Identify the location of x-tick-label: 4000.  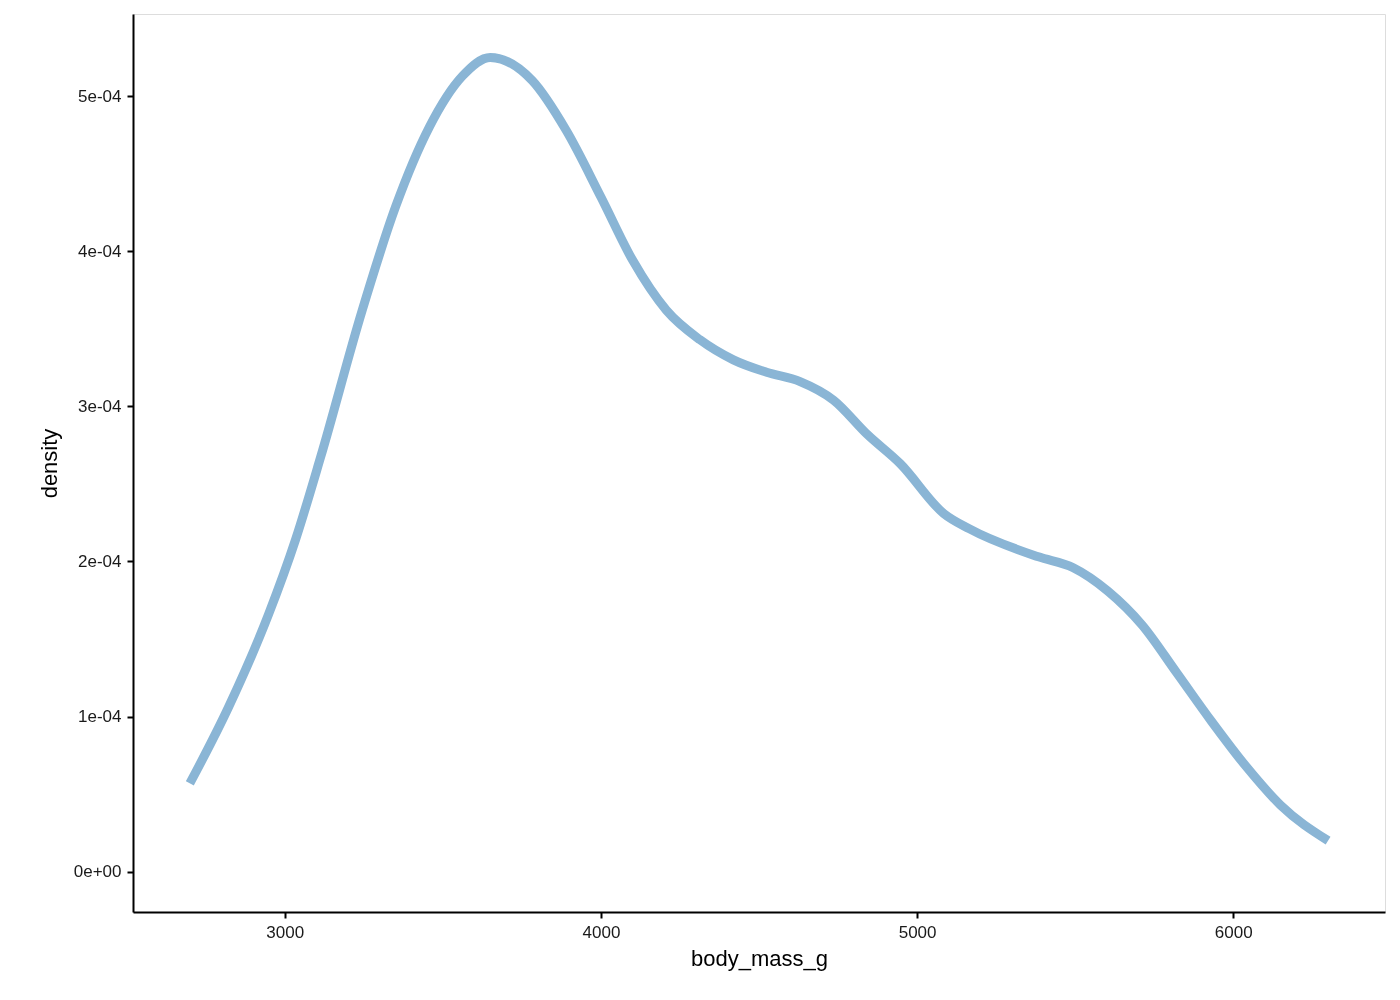
(601, 932).